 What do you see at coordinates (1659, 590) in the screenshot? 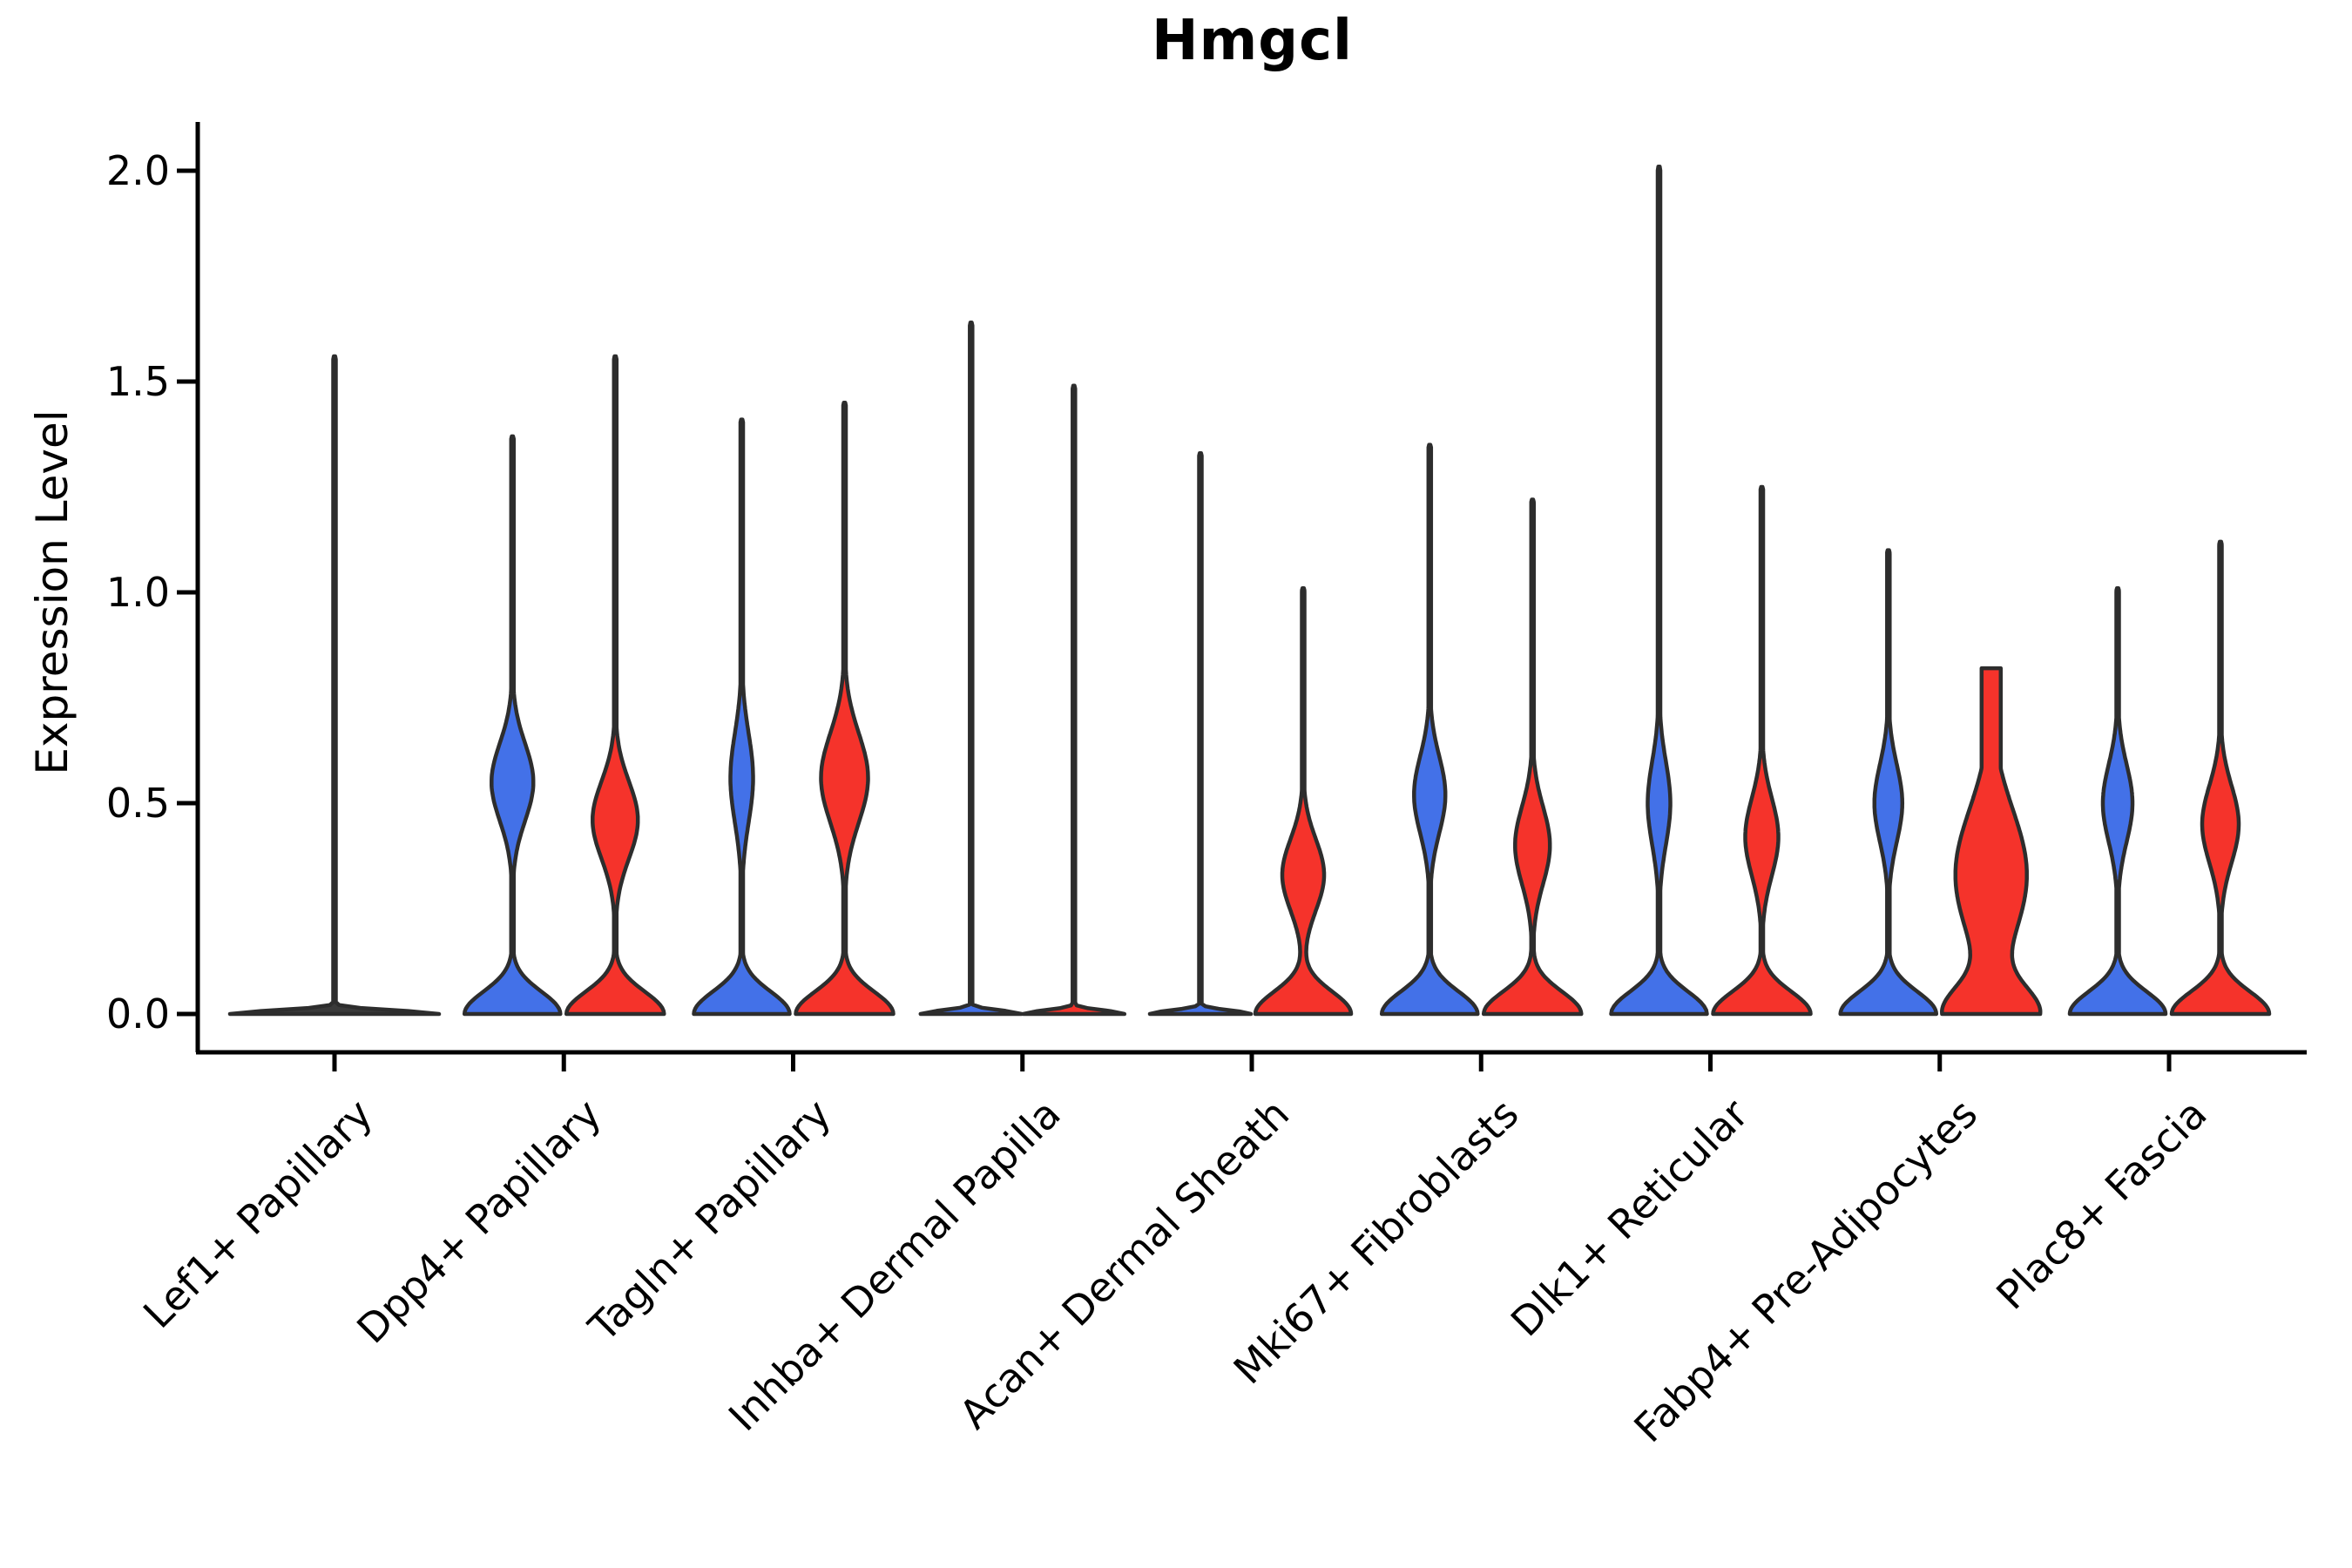
I see `violin-dlk1-reticular-left` at bounding box center [1659, 590].